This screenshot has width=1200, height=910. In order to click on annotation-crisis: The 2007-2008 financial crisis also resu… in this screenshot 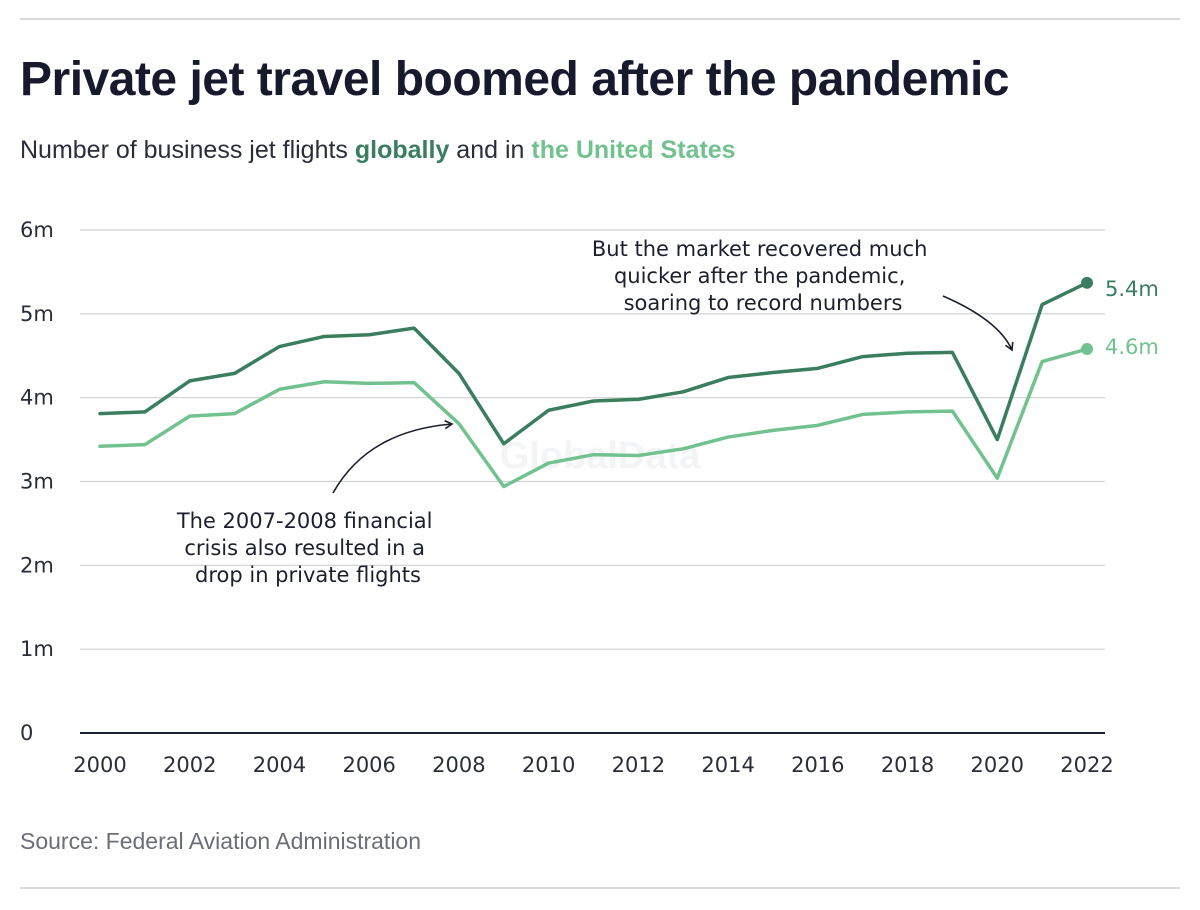, I will do `click(307, 548)`.